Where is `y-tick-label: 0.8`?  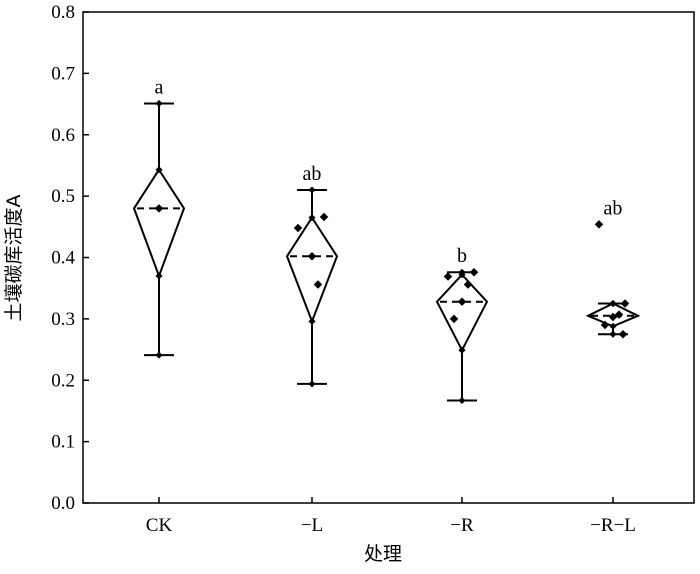 y-tick-label: 0.8 is located at coordinates (63, 12).